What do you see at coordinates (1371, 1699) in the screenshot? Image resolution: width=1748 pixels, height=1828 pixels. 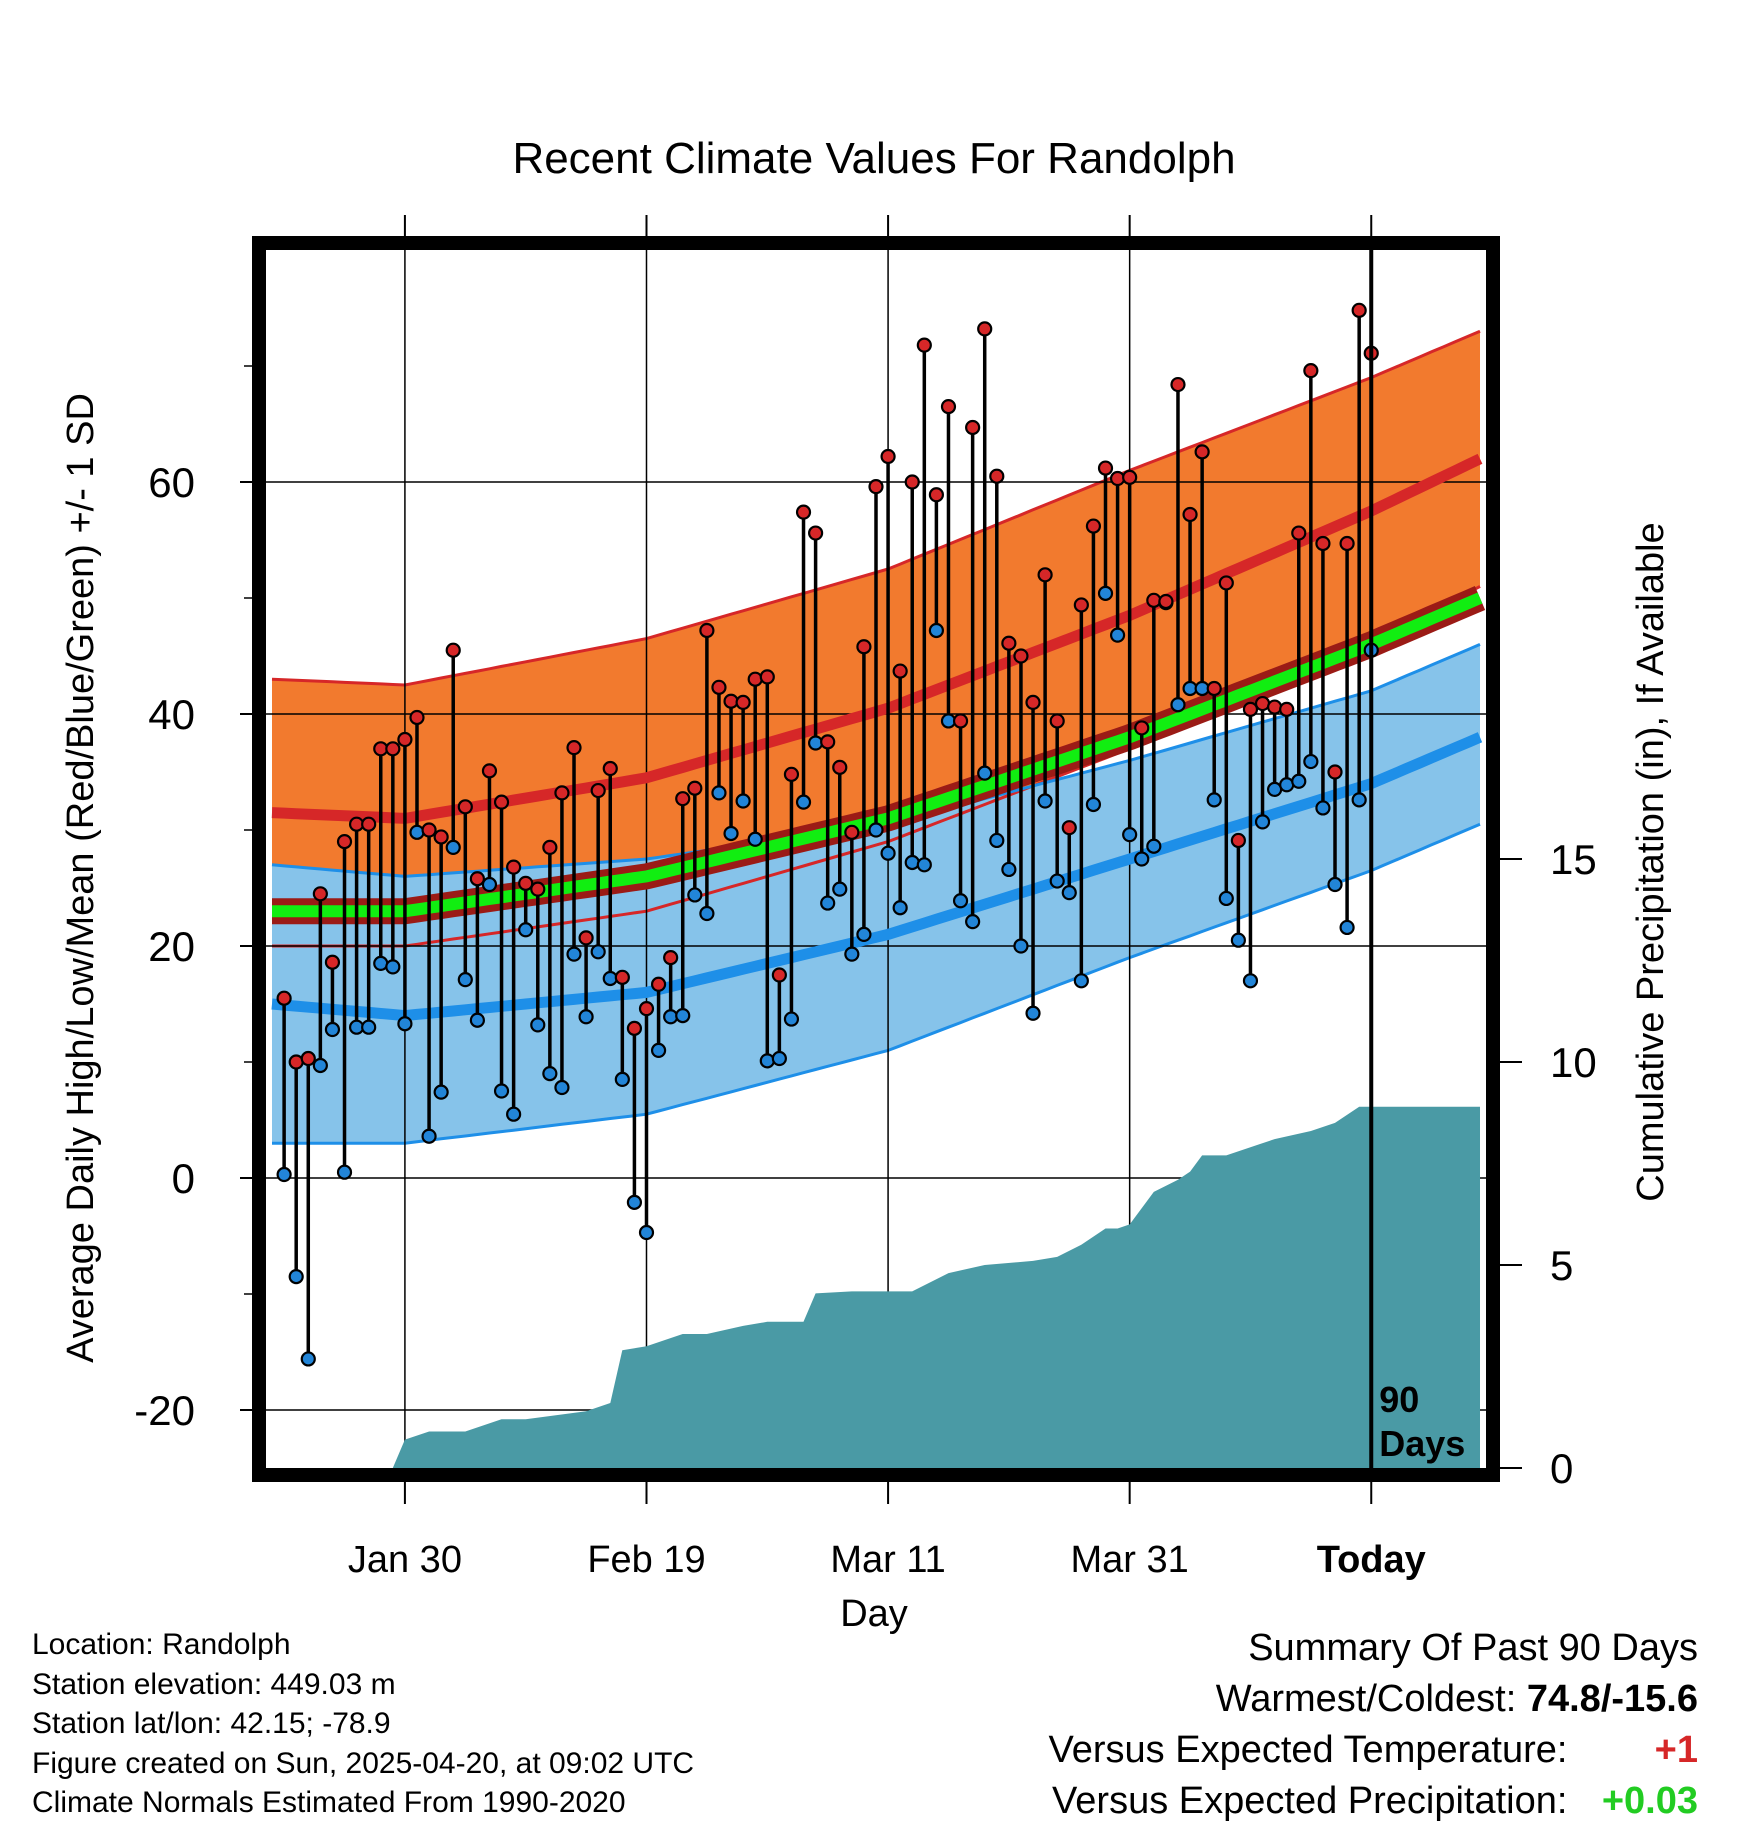 I see `warmest-coldest-label: Warmest/Coldest:` at bounding box center [1371, 1699].